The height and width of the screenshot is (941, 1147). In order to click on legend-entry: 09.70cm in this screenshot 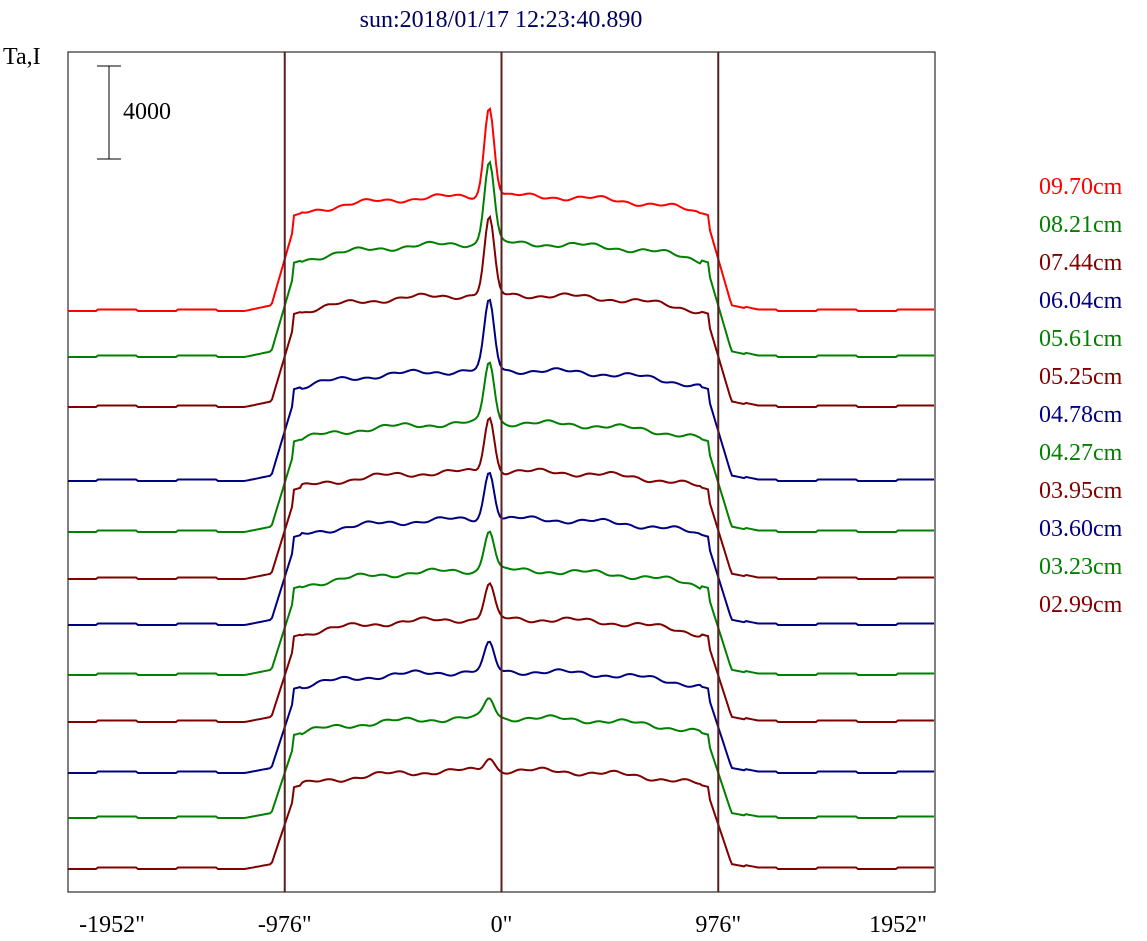, I will do `click(1081, 187)`.